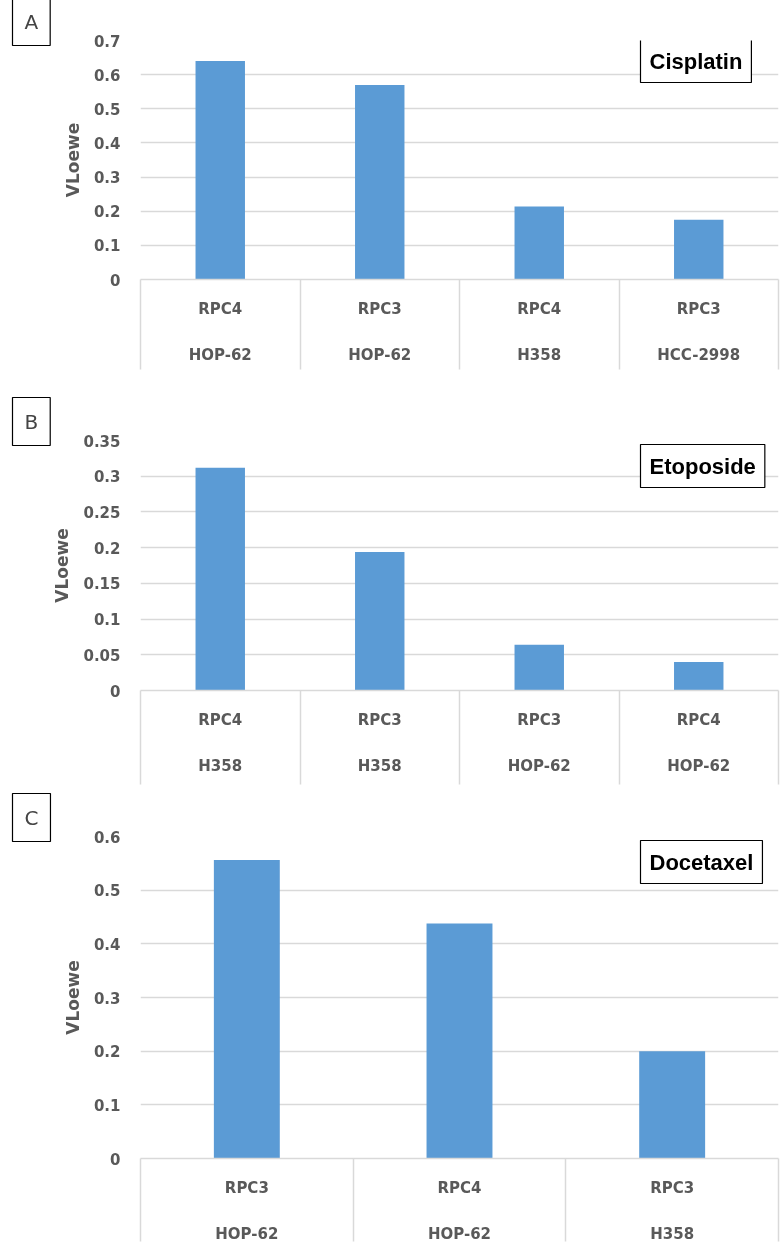  What do you see at coordinates (31, 817) in the screenshot?
I see `text: C` at bounding box center [31, 817].